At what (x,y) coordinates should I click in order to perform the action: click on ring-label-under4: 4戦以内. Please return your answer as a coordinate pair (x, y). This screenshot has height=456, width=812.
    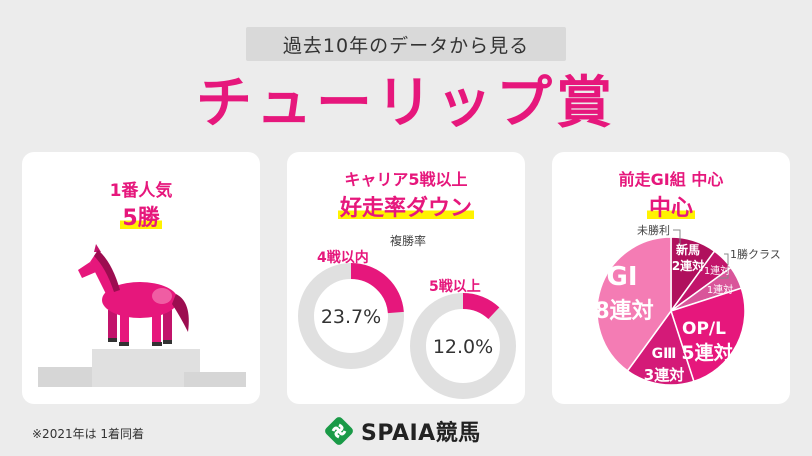
    Looking at the image, I should click on (343, 258).